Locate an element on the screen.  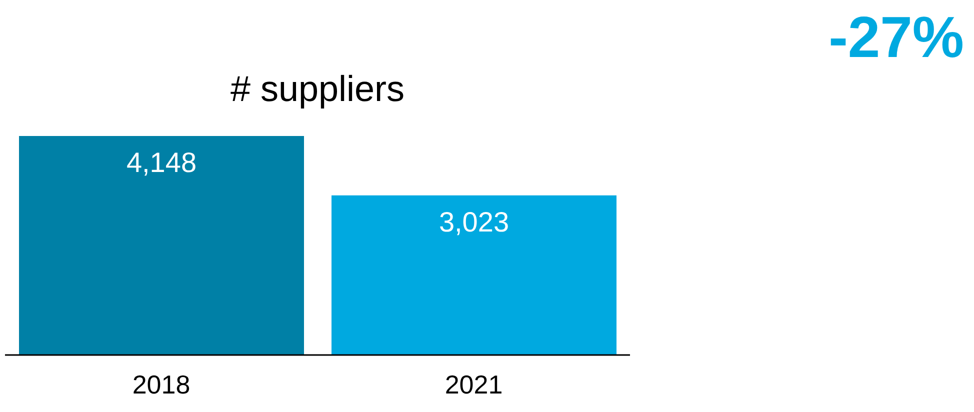
data-label: 3,023 is located at coordinates (474, 222).